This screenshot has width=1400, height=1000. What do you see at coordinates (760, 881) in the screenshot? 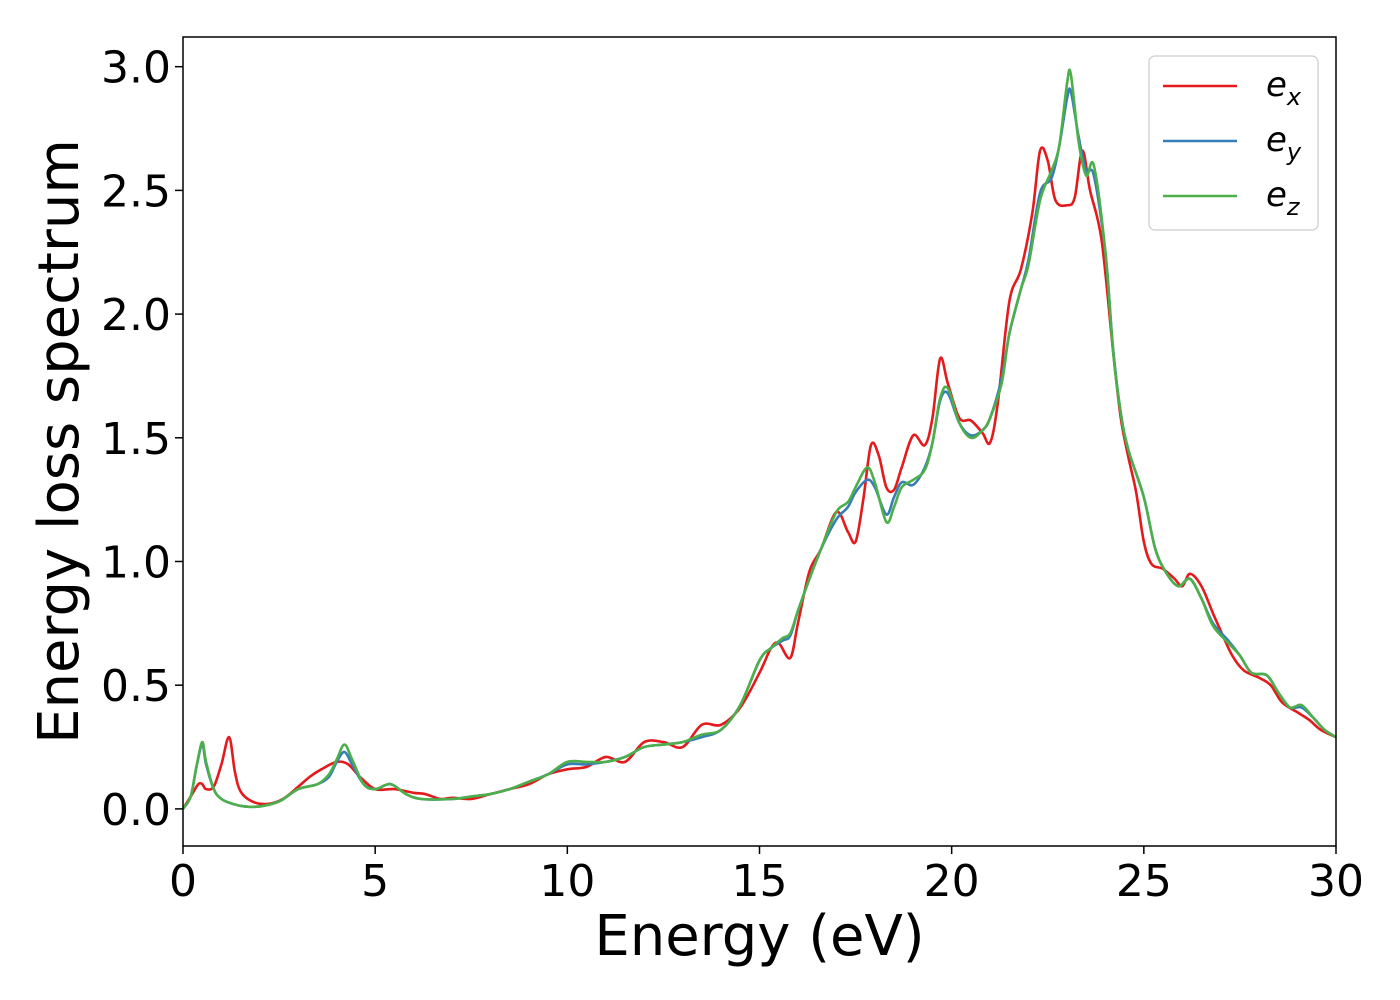
I see `x-tick-label: 15` at bounding box center [760, 881].